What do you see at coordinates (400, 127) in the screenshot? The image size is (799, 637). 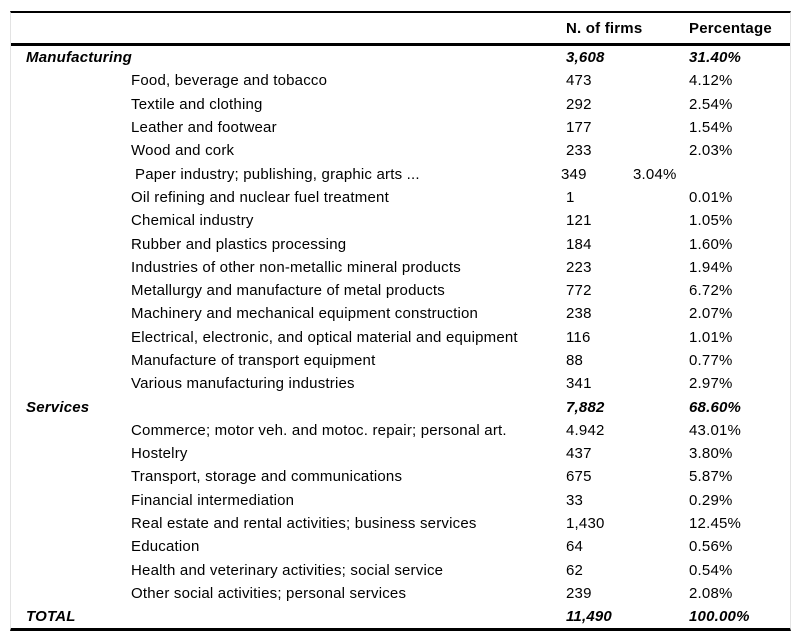 I see `table-row: Leather and footwear 177 1.54%` at bounding box center [400, 127].